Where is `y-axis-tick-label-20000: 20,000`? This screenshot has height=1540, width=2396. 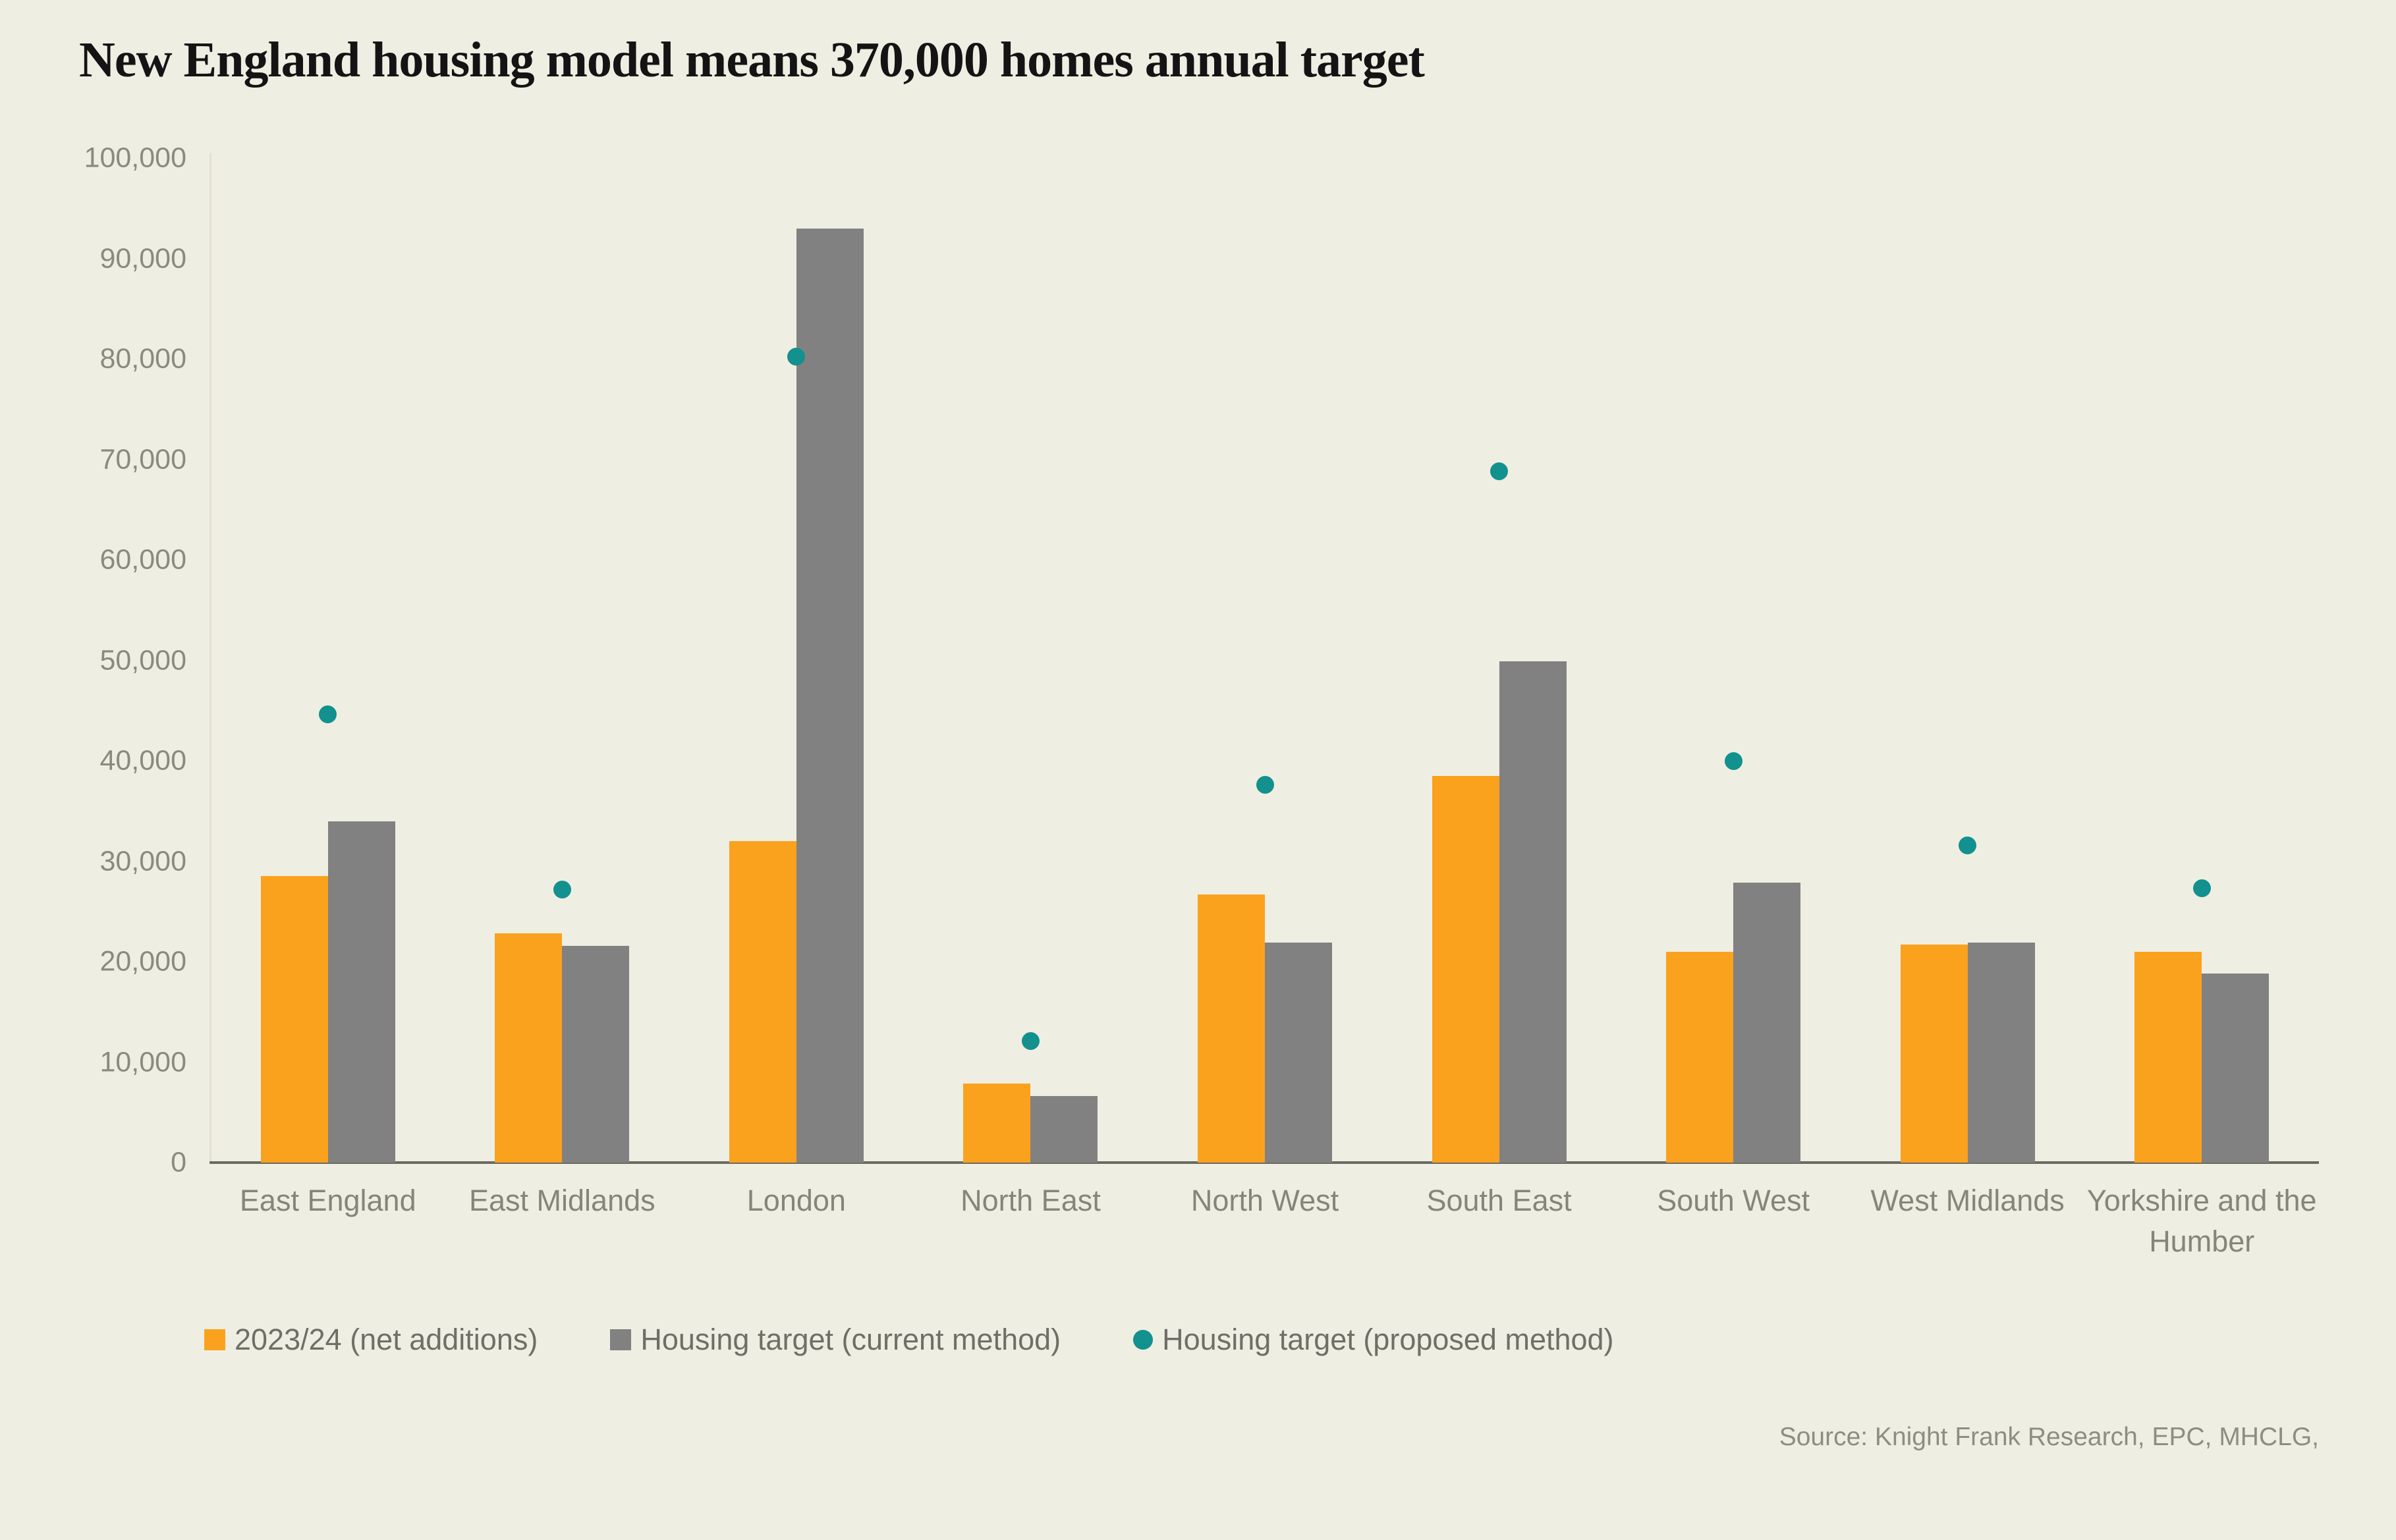 y-axis-tick-label-20000: 20,000 is located at coordinates (142, 961).